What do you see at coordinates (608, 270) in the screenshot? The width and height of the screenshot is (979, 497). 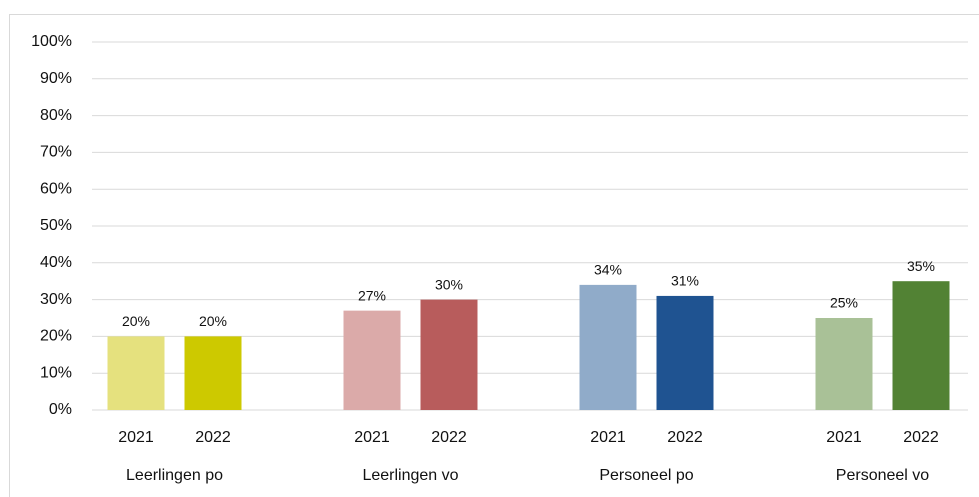 I see `data-label: 34%` at bounding box center [608, 270].